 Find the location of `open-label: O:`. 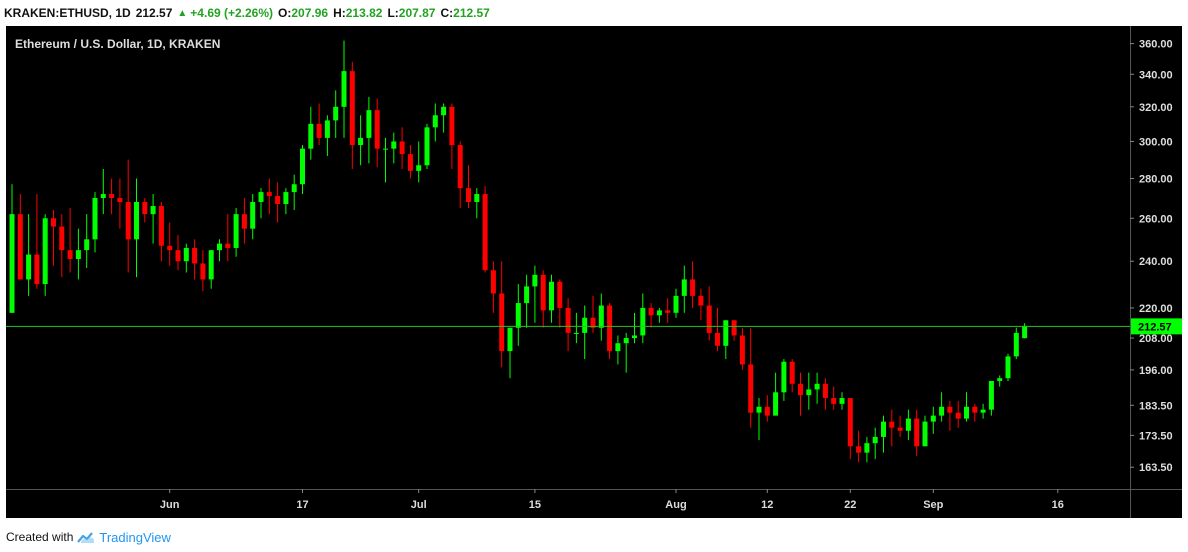

open-label: O: is located at coordinates (285, 13).